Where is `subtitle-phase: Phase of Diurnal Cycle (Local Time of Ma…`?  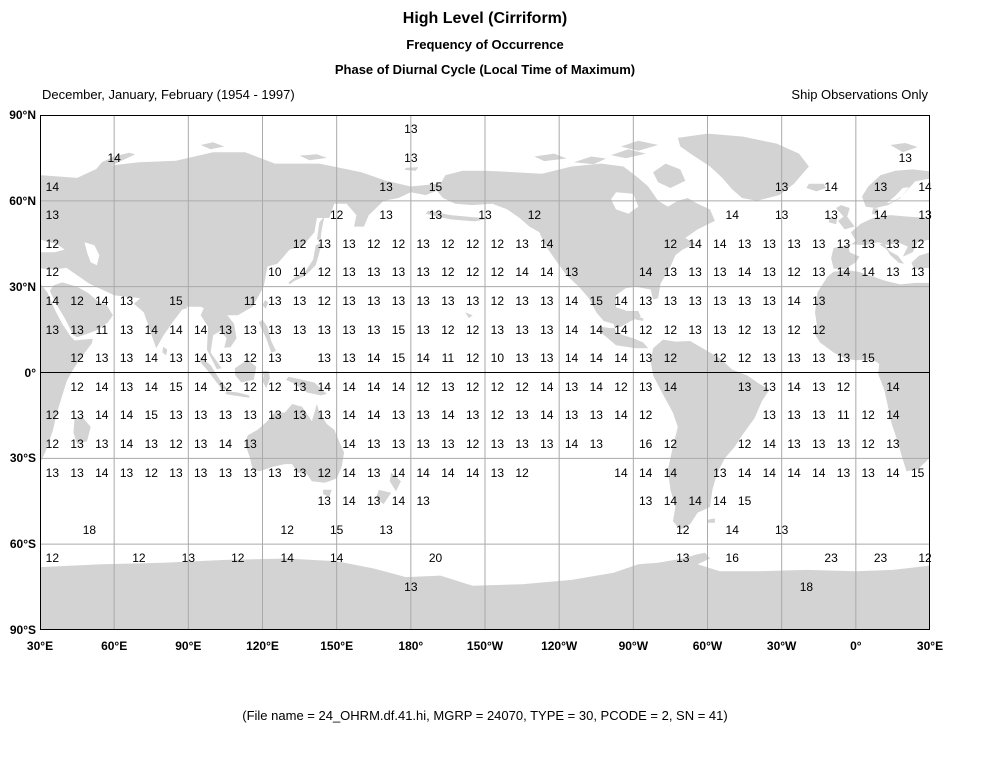
subtitle-phase: Phase of Diurnal Cycle (Local Time of Ma… is located at coordinates (485, 69).